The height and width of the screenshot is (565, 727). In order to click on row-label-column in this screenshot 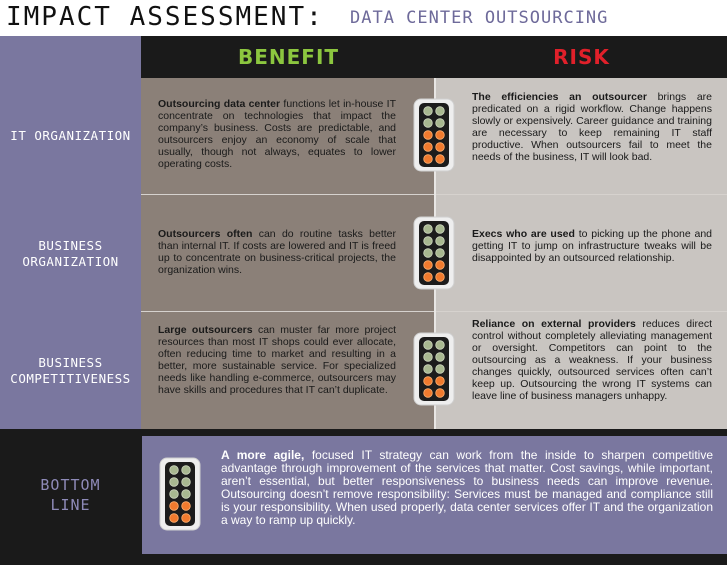, I will do `click(70, 232)`.